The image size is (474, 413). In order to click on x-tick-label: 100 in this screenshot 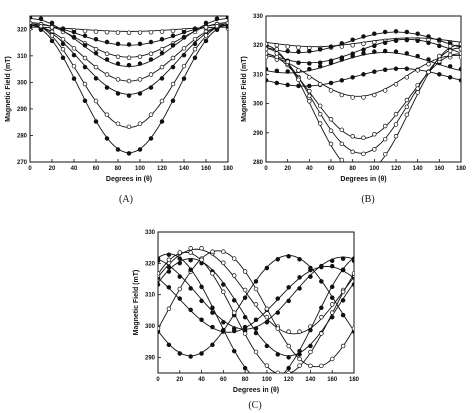, I will do `click(267, 380)`.